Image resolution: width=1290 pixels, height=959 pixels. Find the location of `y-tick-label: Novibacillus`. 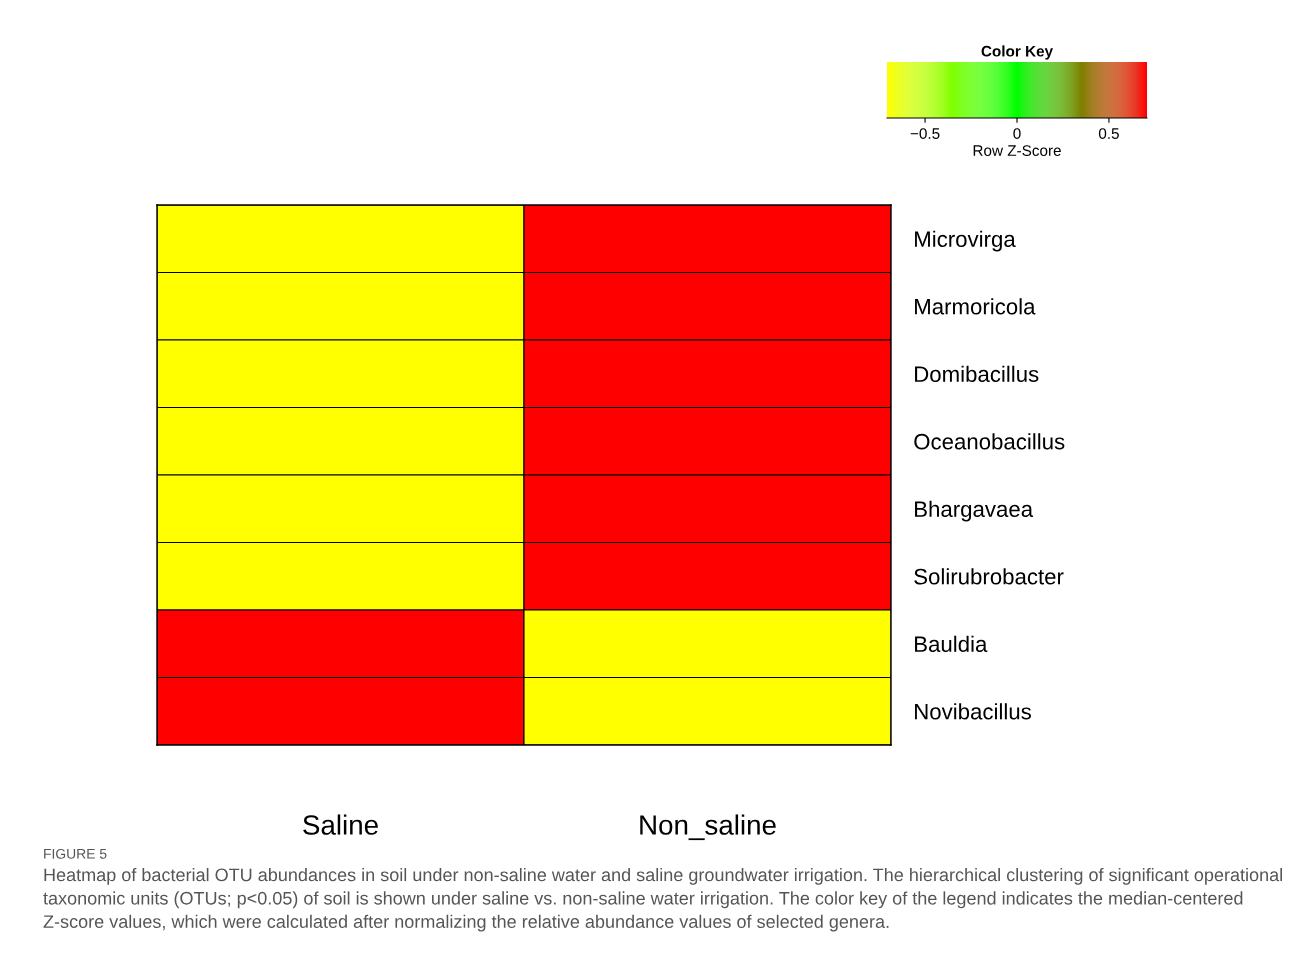

y-tick-label: Novibacillus is located at coordinates (973, 711).